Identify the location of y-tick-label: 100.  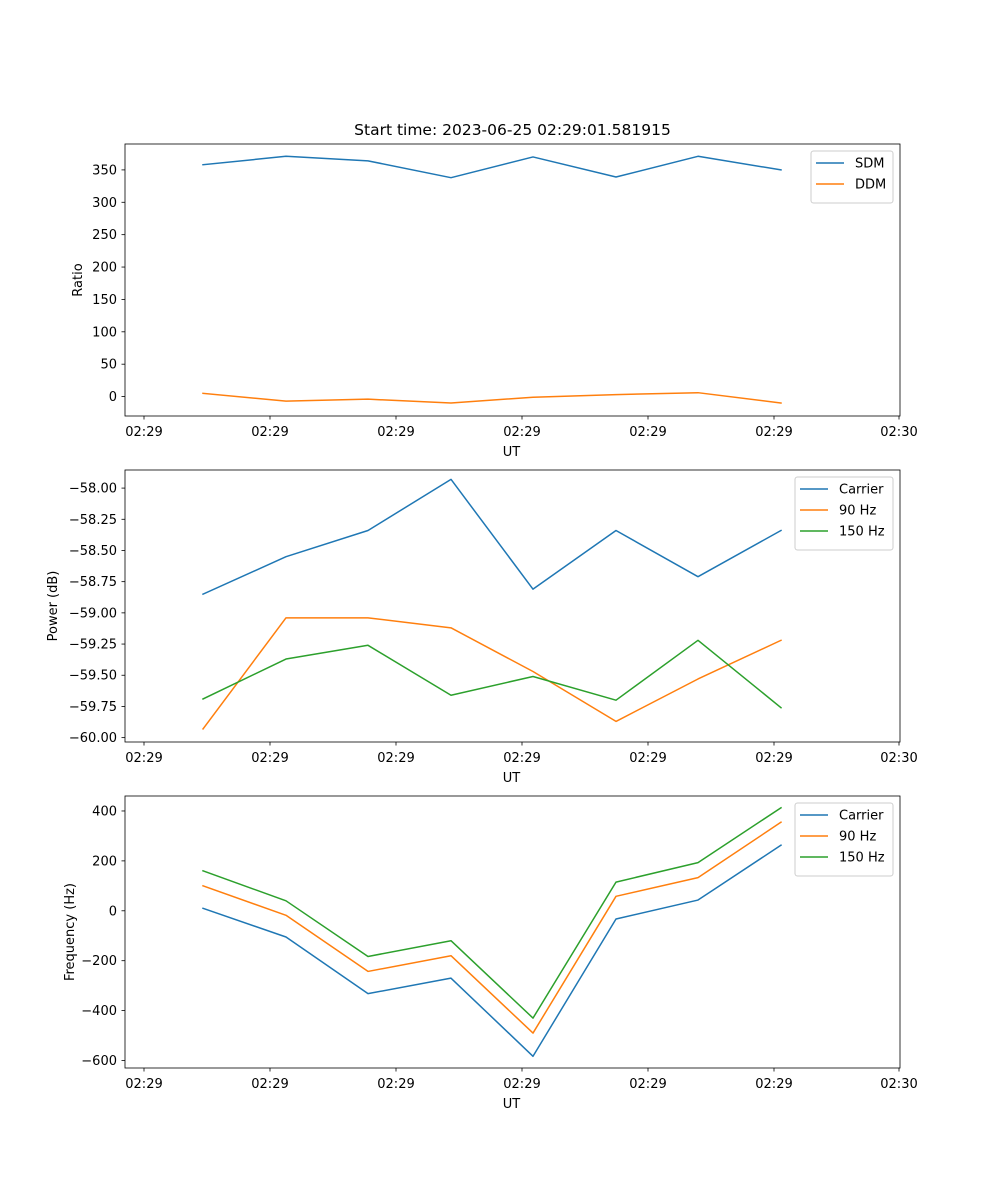
(104, 332).